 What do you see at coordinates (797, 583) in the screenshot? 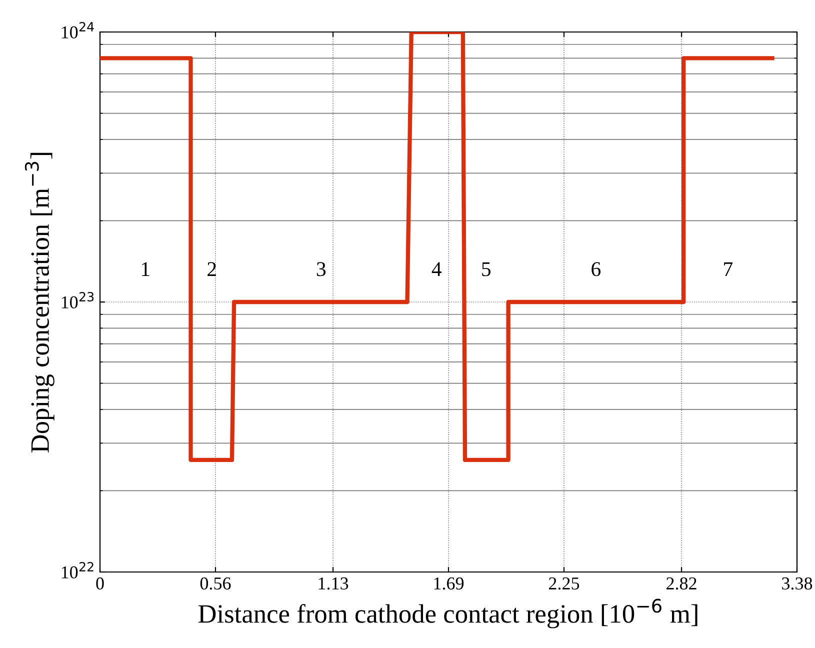
I see `x-tick-label: 3.38` at bounding box center [797, 583].